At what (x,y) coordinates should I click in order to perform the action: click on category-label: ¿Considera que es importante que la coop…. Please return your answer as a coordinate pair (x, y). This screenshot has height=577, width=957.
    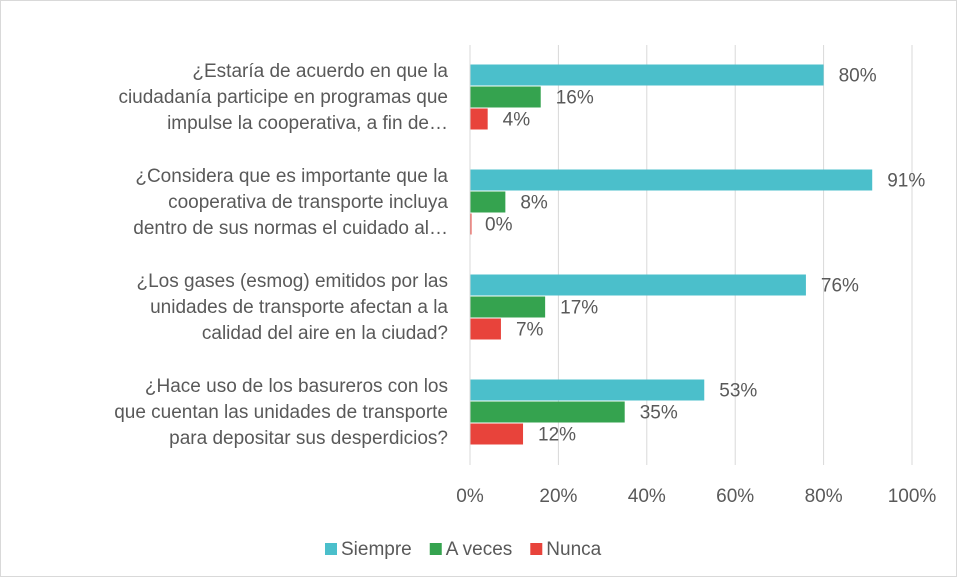
    Looking at the image, I should click on (290, 202).